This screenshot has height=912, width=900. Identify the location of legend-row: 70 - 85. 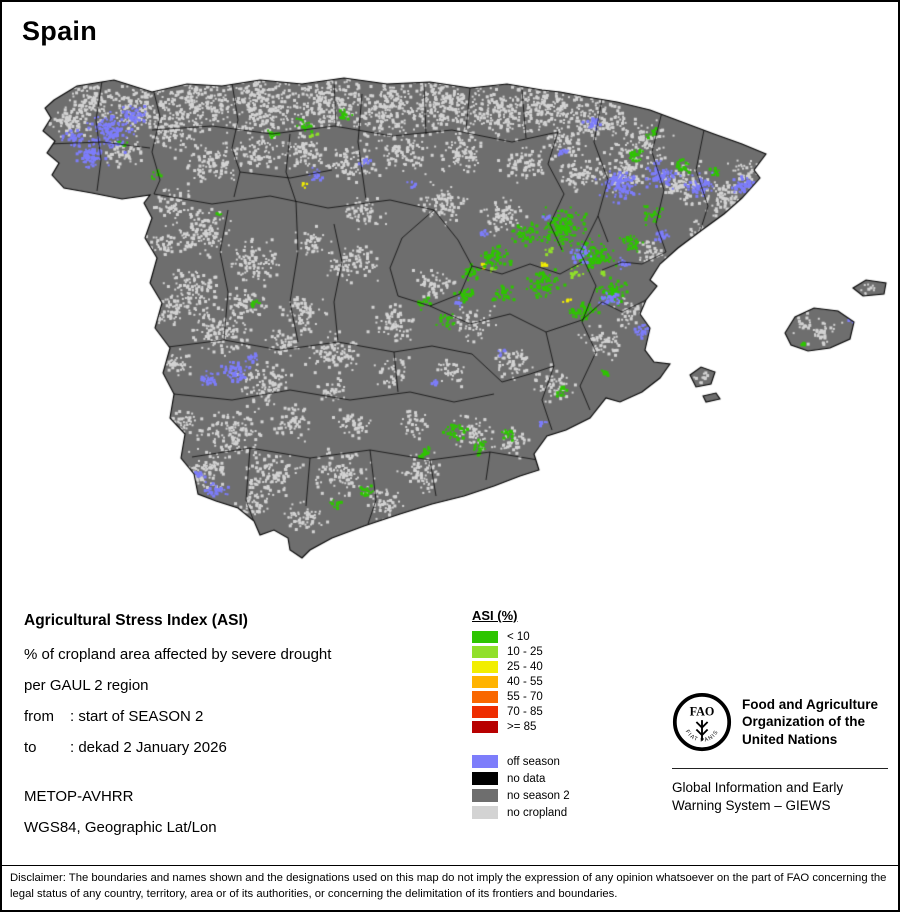
(521, 712).